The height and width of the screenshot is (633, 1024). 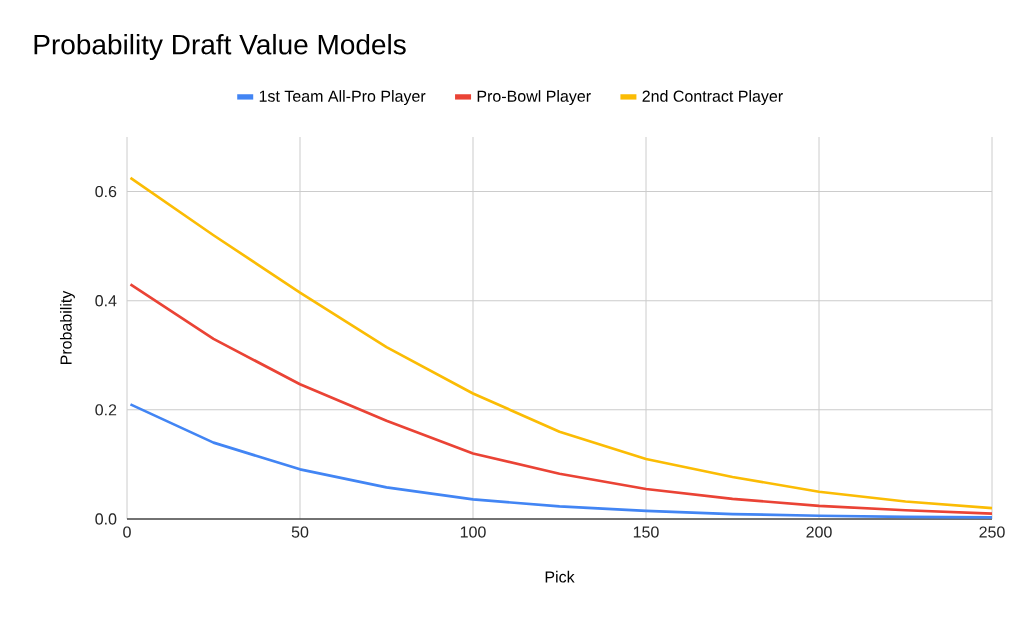 I want to click on chart-title: Probability Draft Value Models, so click(x=220, y=47).